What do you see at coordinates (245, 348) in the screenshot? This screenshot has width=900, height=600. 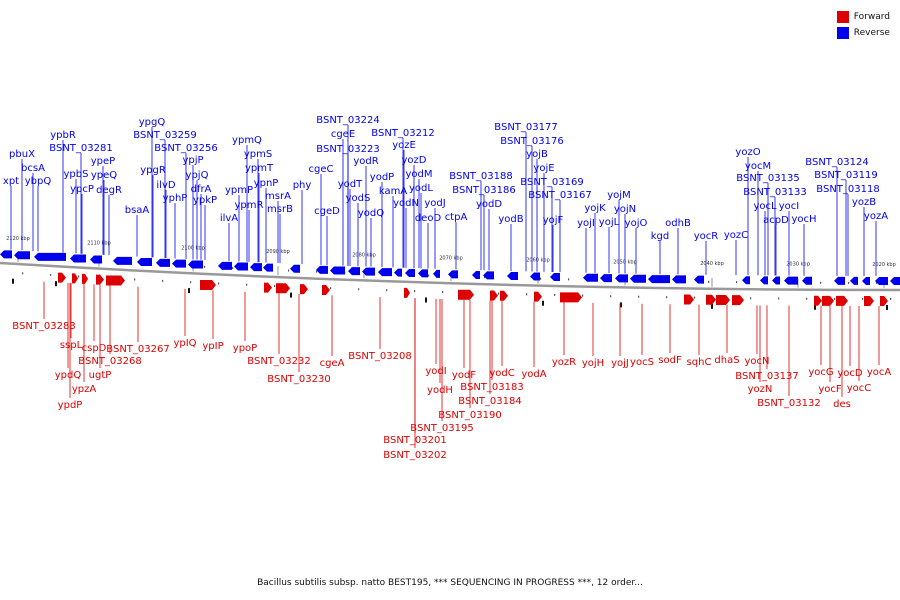 I see `forward-gene-label: ypoP` at bounding box center [245, 348].